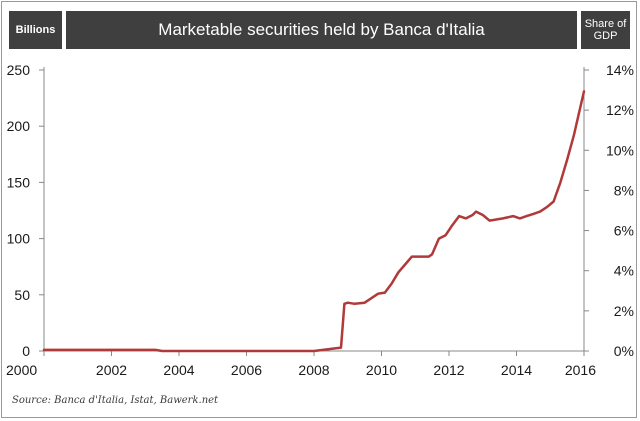 The width and height of the screenshot is (640, 421). What do you see at coordinates (26, 351) in the screenshot?
I see `y-tick-label: 0` at bounding box center [26, 351].